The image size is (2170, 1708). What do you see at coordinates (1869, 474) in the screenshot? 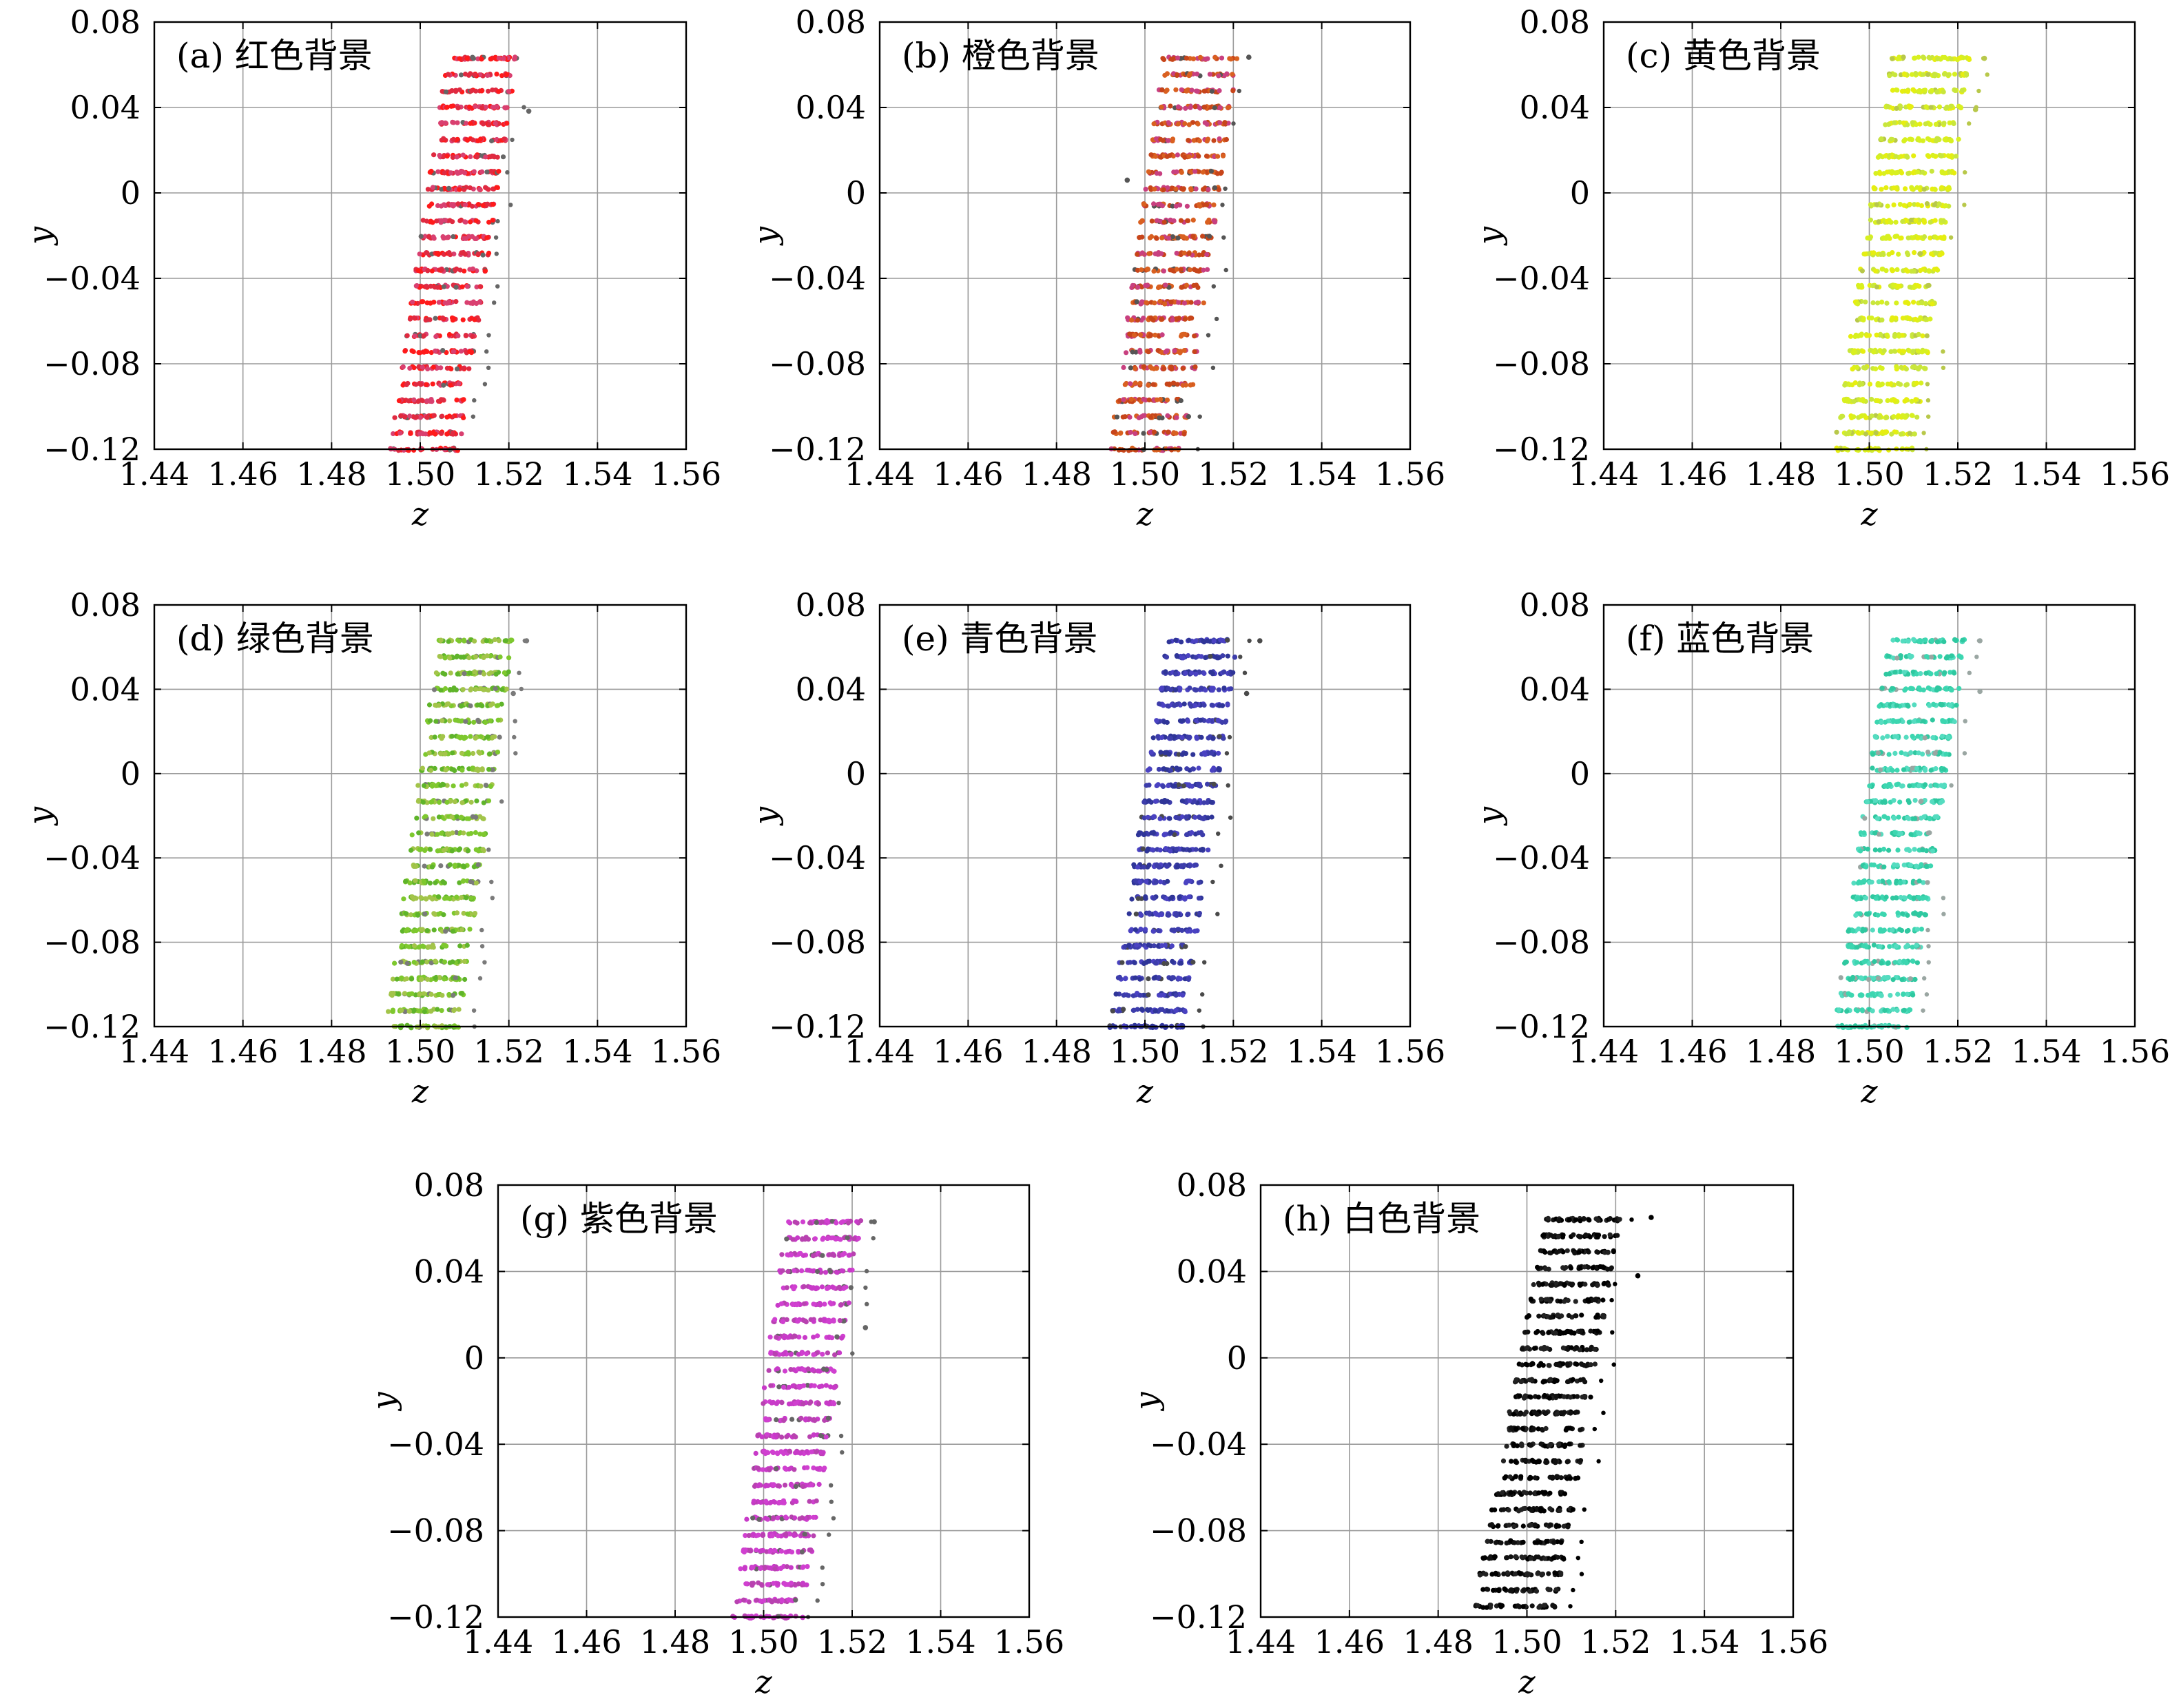
I see `x-tick-label: 1.50` at bounding box center [1869, 474].